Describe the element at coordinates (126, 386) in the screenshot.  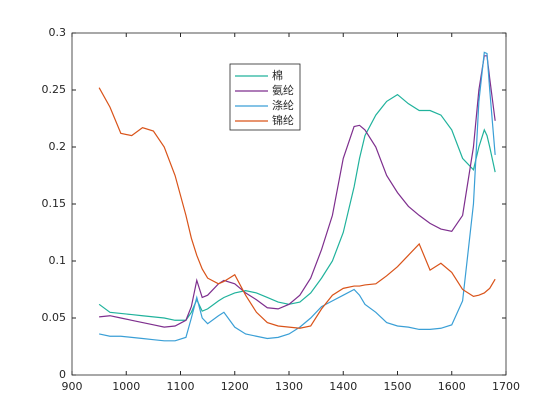
I see `x-tick-label: 1000` at that location.